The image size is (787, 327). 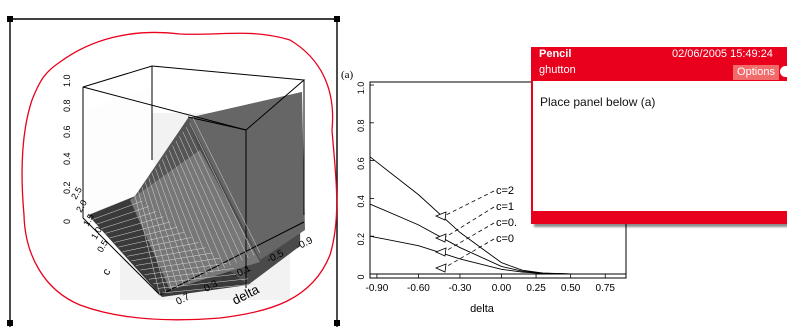 I want to click on note-author: Pencil, so click(x=555, y=54).